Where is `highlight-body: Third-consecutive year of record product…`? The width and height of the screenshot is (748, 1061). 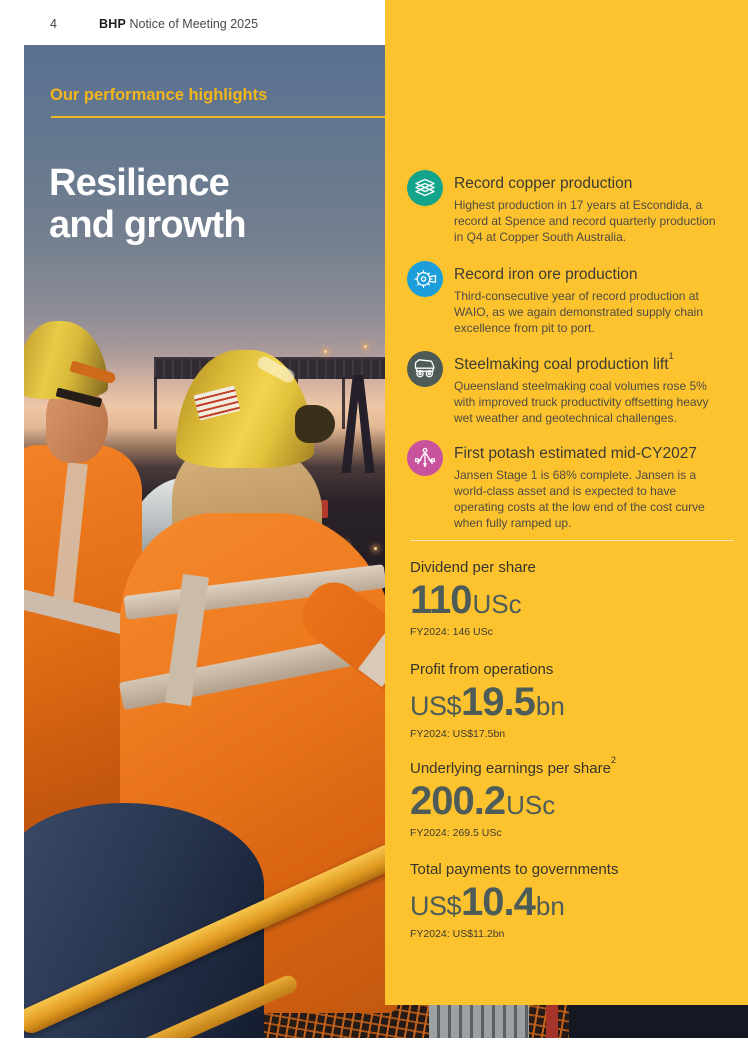
highlight-body: Third-consecutive year of record product… is located at coordinates (579, 312).